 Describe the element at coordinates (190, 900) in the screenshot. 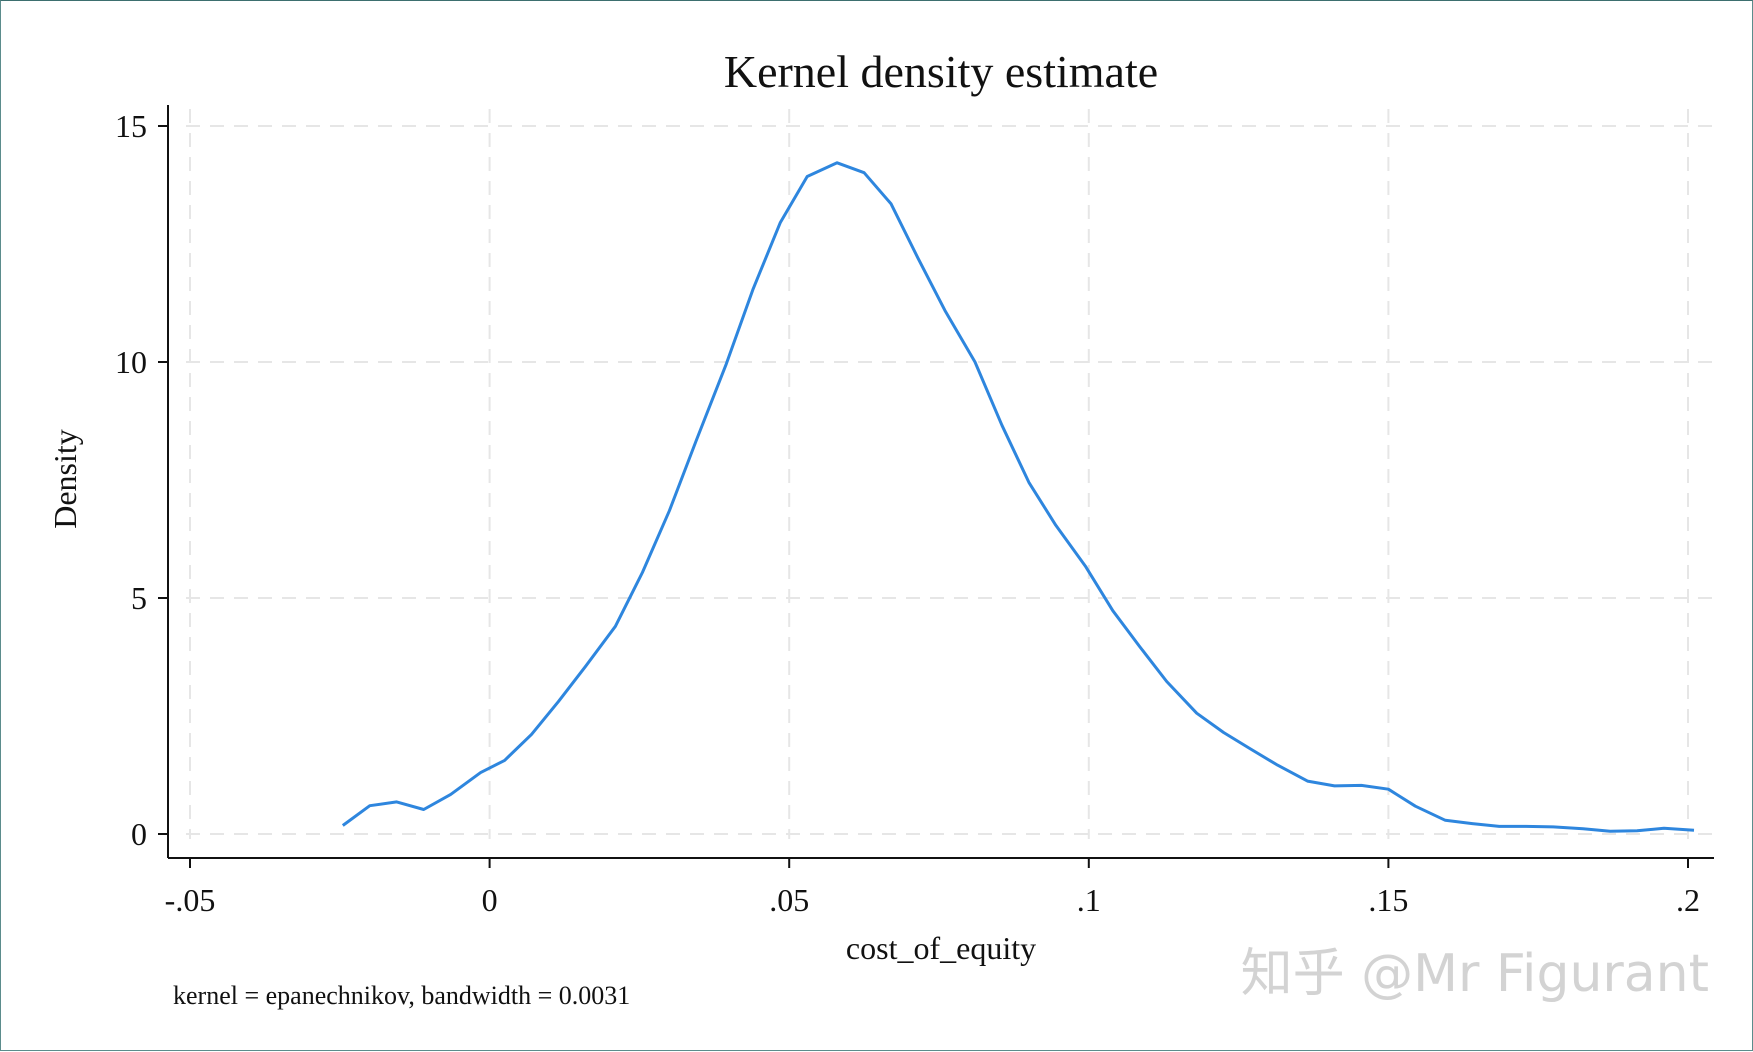

I see `x-tick-label: -.05` at that location.